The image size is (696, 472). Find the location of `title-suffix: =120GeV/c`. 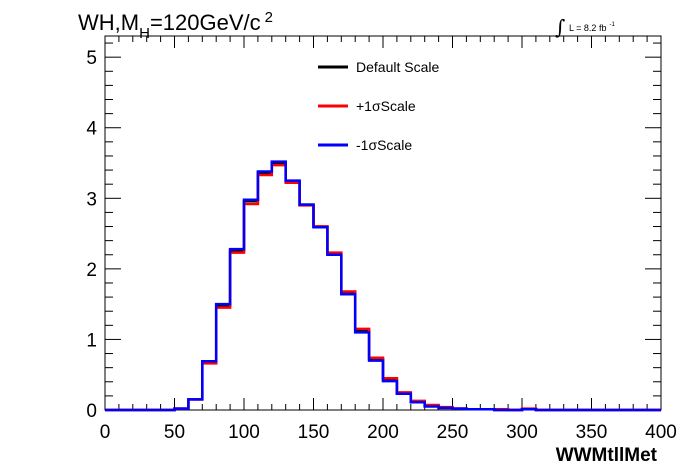

title-suffix: =120GeV/c is located at coordinates (205, 22).